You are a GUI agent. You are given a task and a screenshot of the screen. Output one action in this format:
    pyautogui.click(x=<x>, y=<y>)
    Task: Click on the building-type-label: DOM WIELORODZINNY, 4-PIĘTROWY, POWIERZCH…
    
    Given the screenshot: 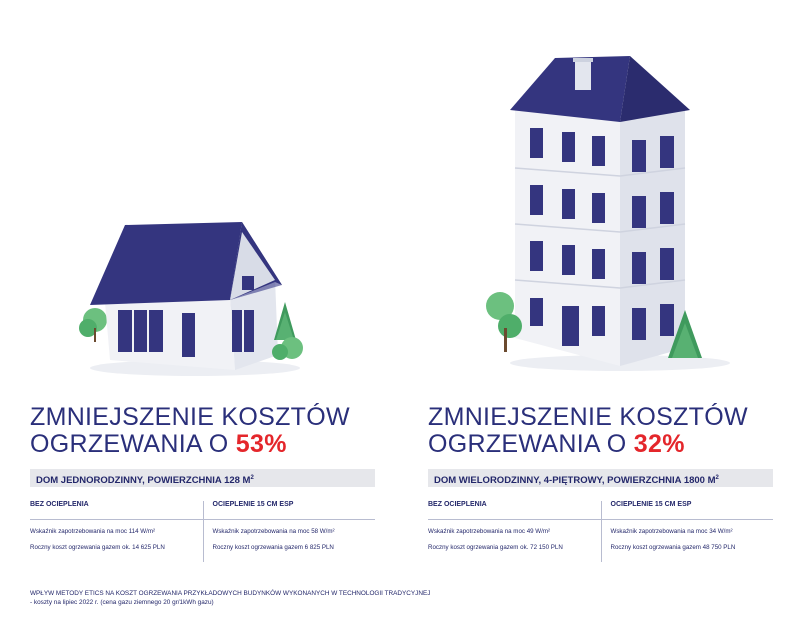 What is the action you would take?
    pyautogui.click(x=575, y=481)
    